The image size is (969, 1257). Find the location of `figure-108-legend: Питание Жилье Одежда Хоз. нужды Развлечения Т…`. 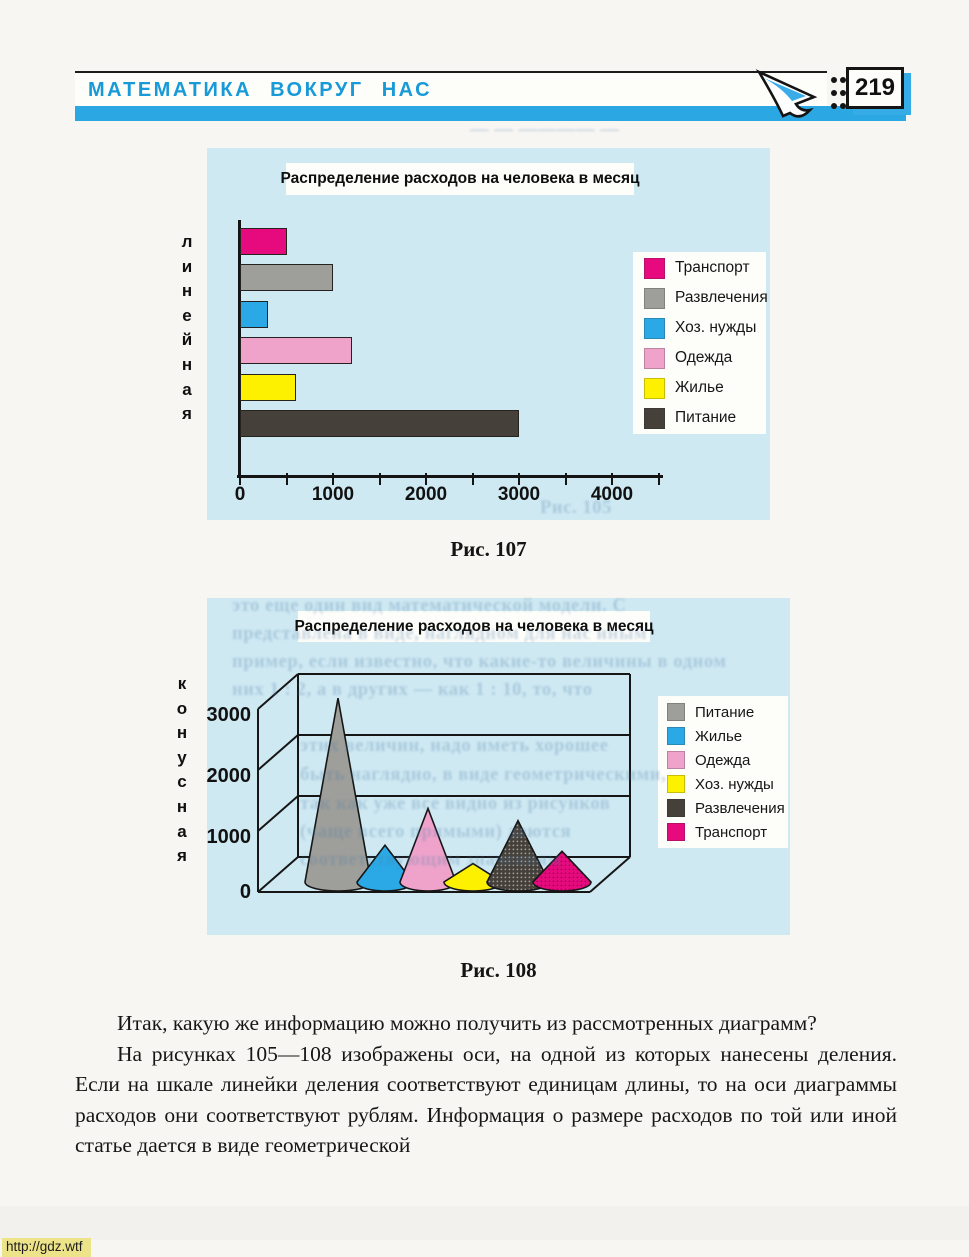

figure-108-legend: Питание Жилье Одежда Хоз. нужды Развлечения Т… is located at coordinates (723, 772).